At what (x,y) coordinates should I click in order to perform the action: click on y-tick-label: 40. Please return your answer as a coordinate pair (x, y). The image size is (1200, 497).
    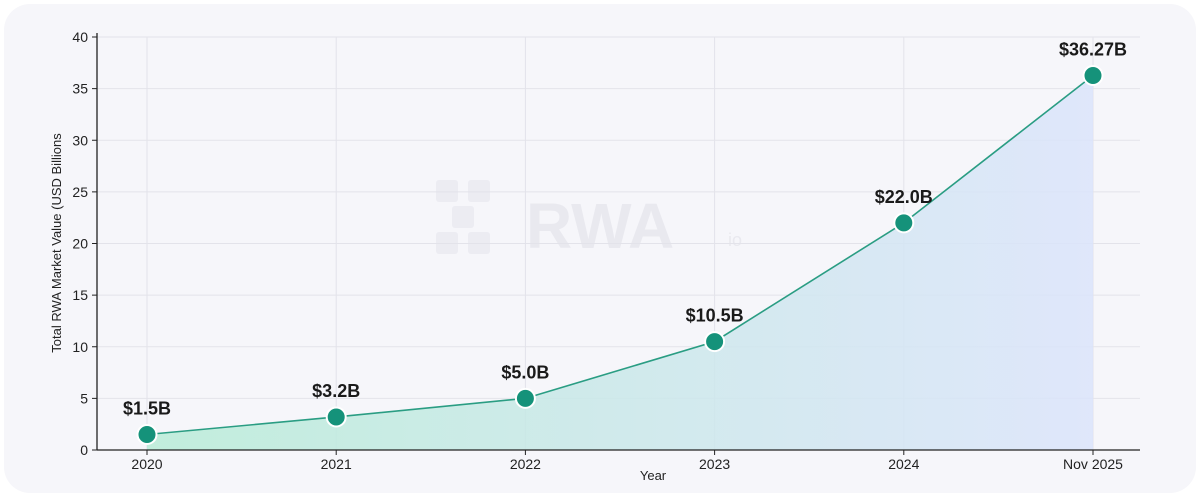
    Looking at the image, I should click on (80, 37).